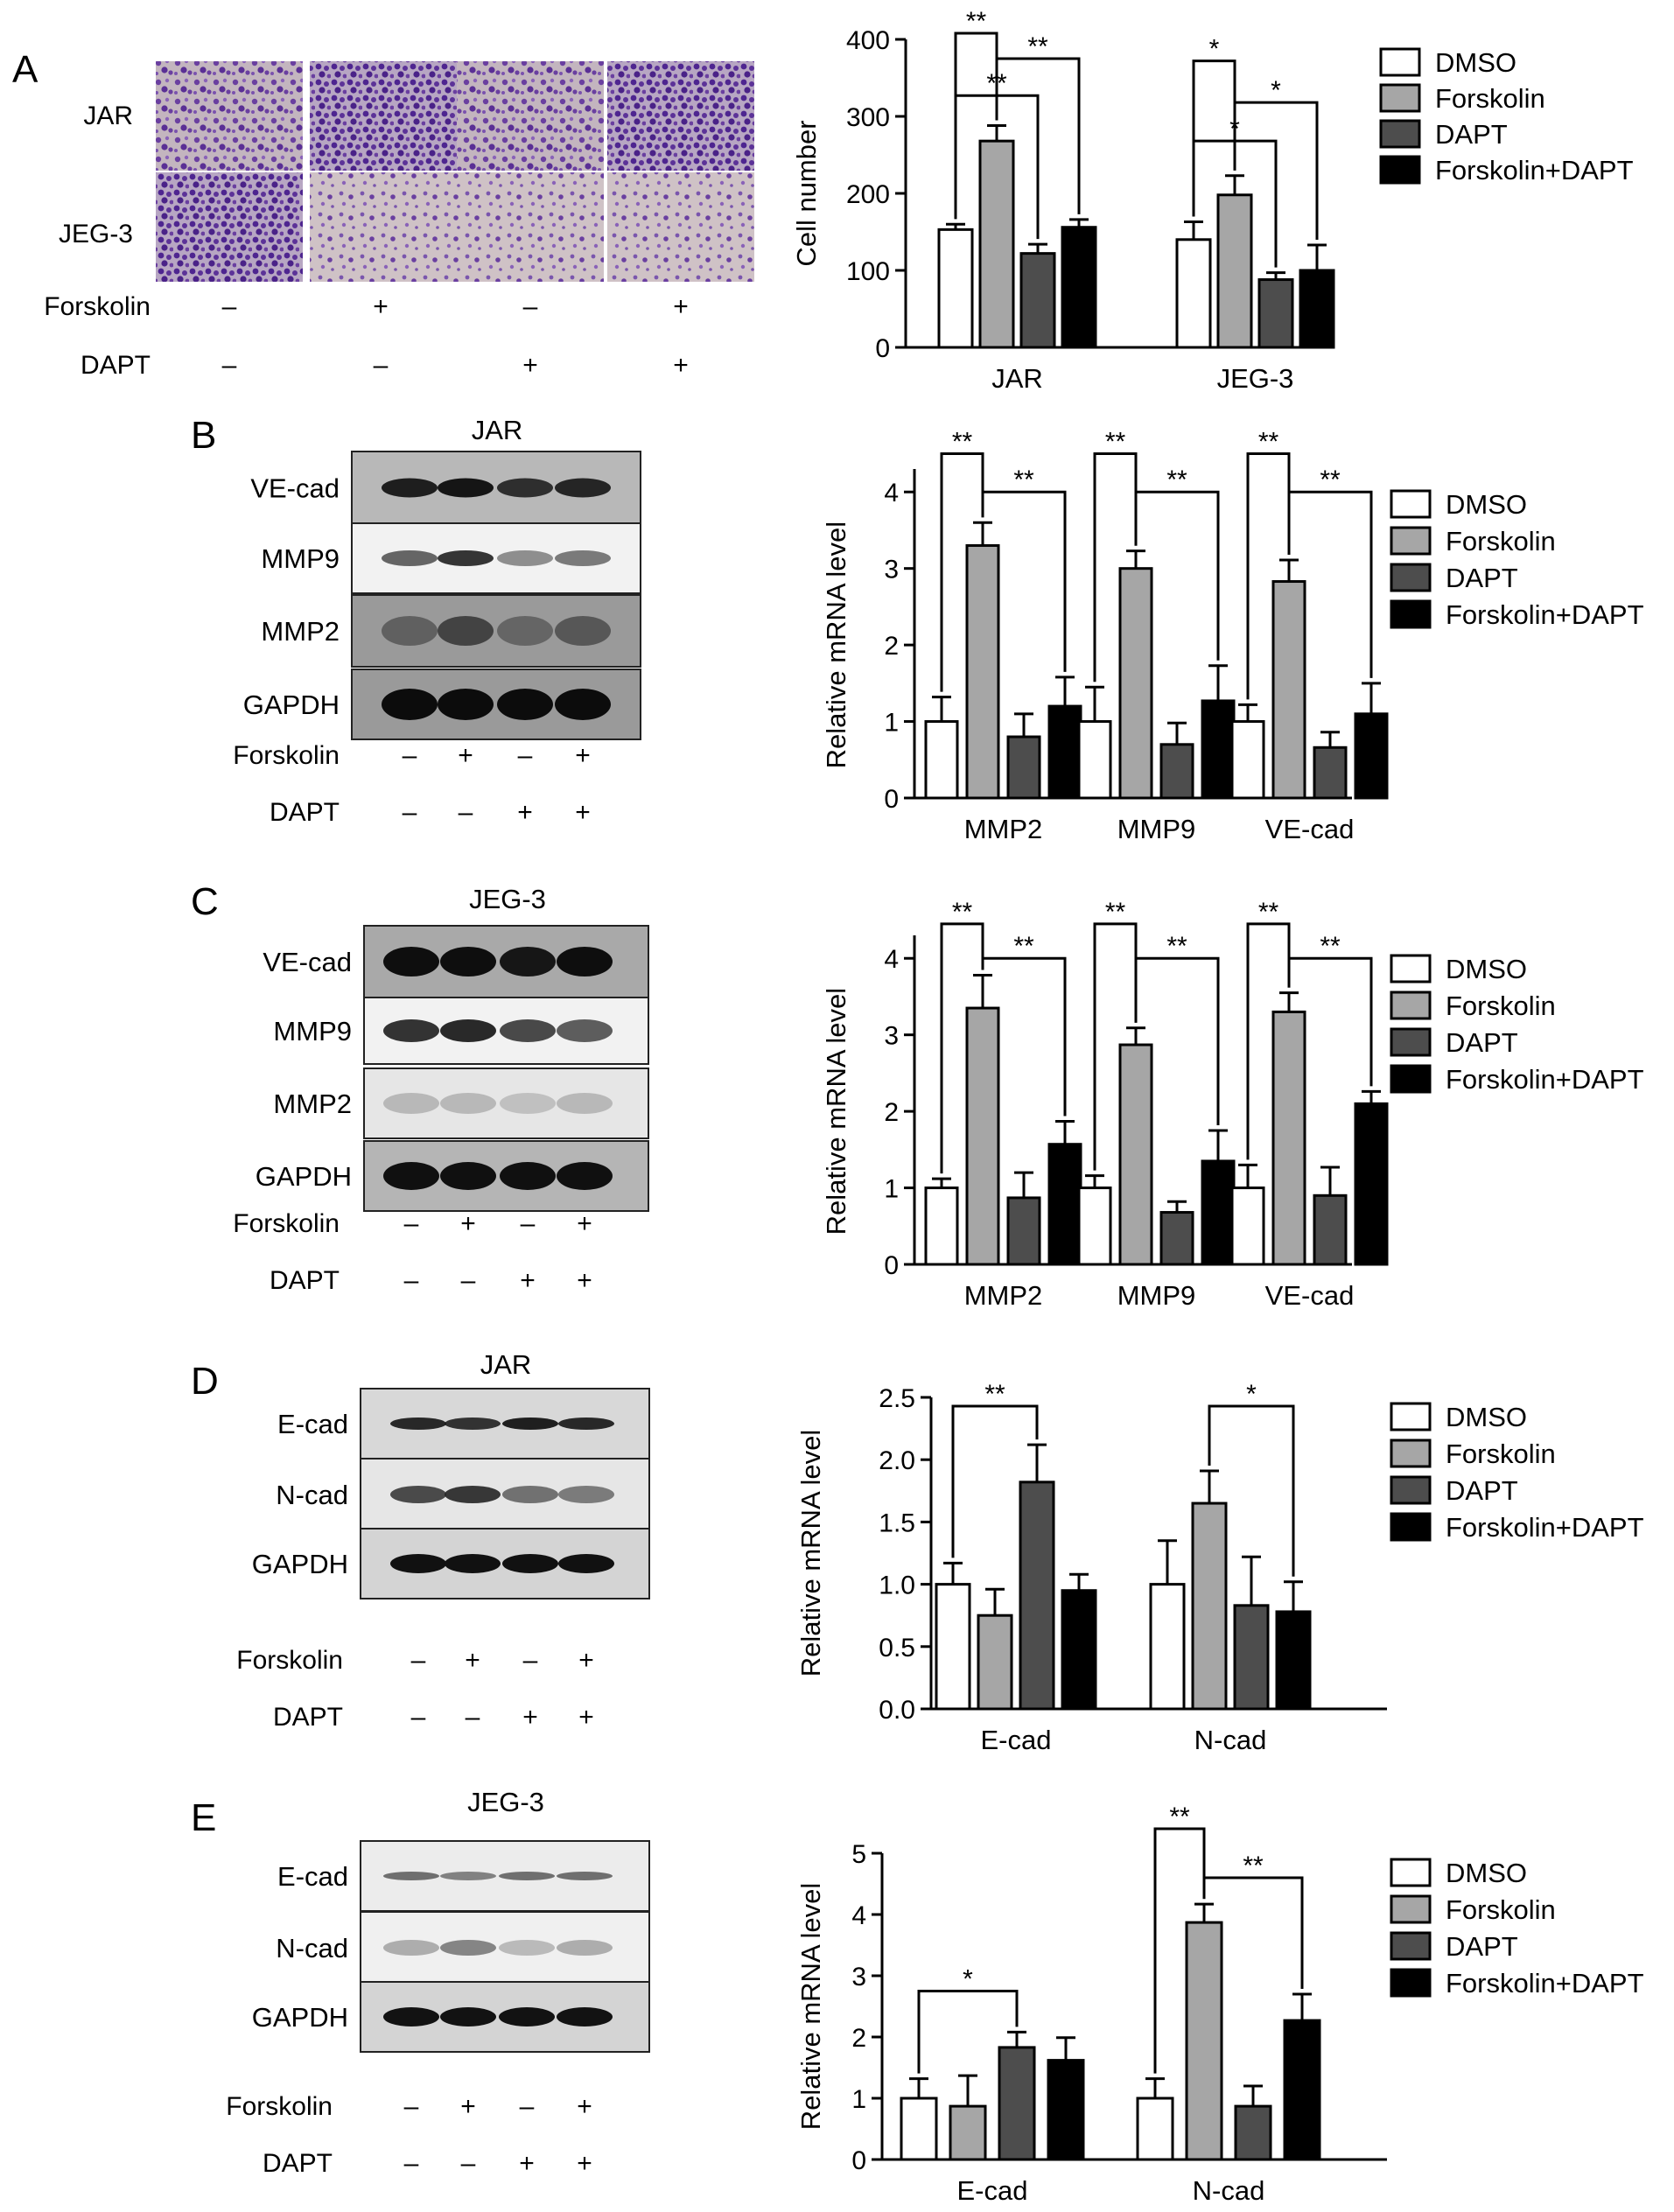 Image resolution: width=1674 pixels, height=2212 pixels. I want to click on y-axis-label: Relative mRNA level, so click(811, 2007).